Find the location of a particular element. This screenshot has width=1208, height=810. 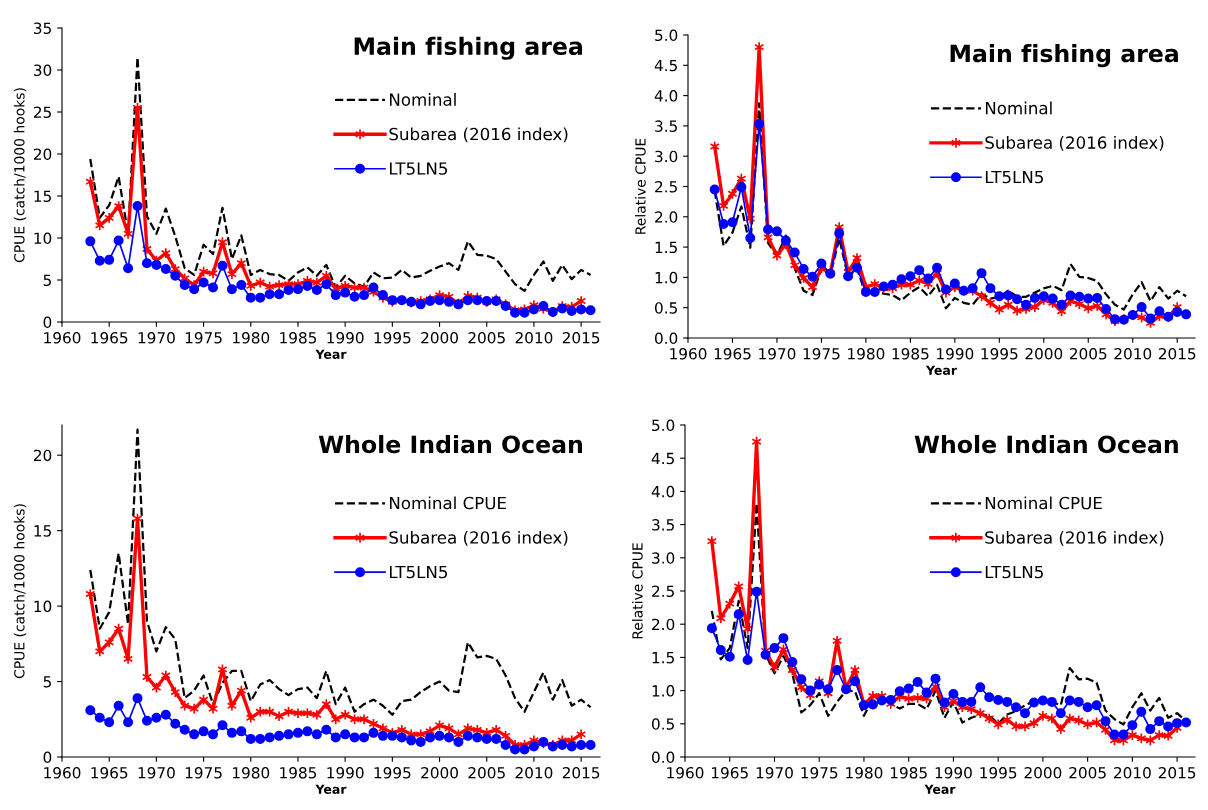

y-tick-label: 35 is located at coordinates (42, 28).